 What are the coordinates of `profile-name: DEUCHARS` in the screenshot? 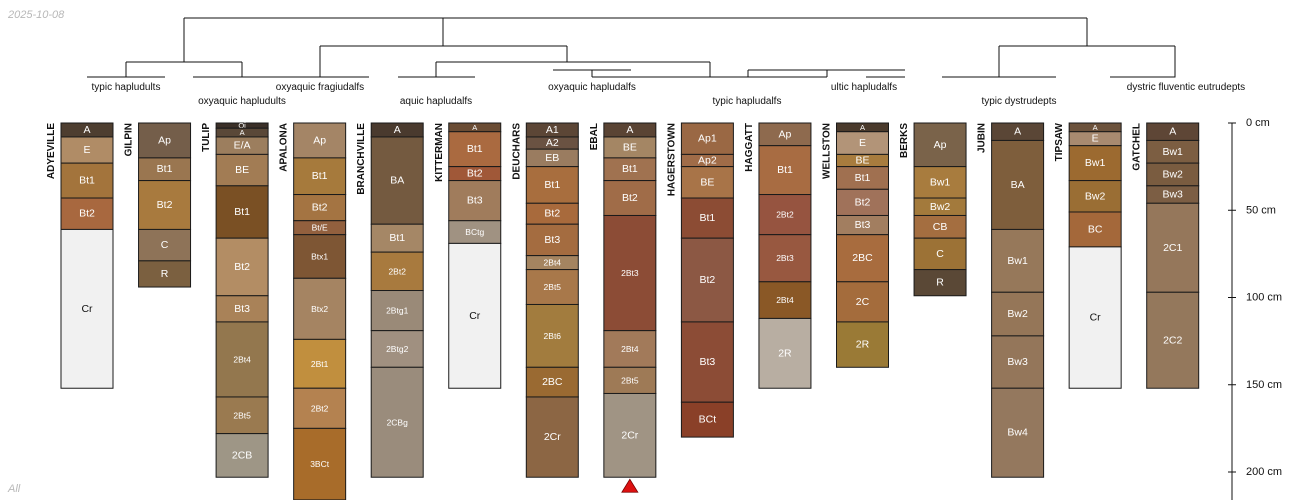 It's located at (516, 151).